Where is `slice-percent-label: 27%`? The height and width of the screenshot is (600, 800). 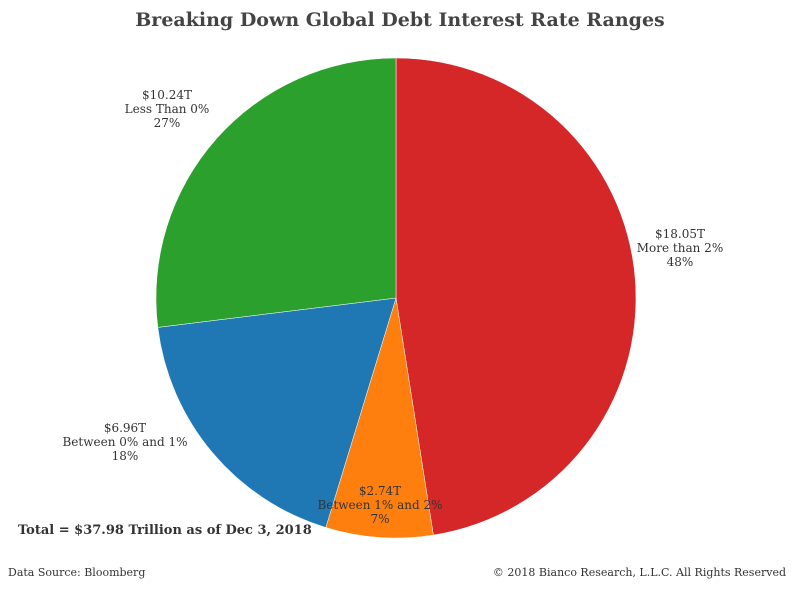
slice-percent-label: 27% is located at coordinates (167, 123).